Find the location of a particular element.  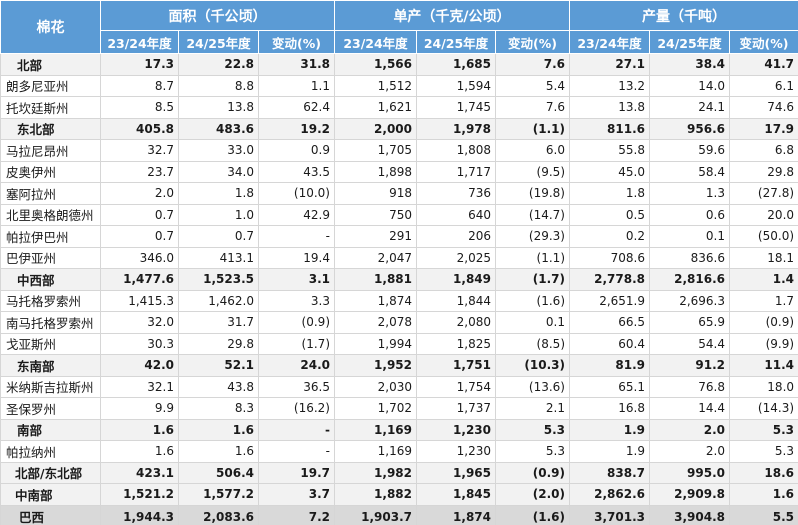

cell-yield-change: (19.8) is located at coordinates (532, 193).